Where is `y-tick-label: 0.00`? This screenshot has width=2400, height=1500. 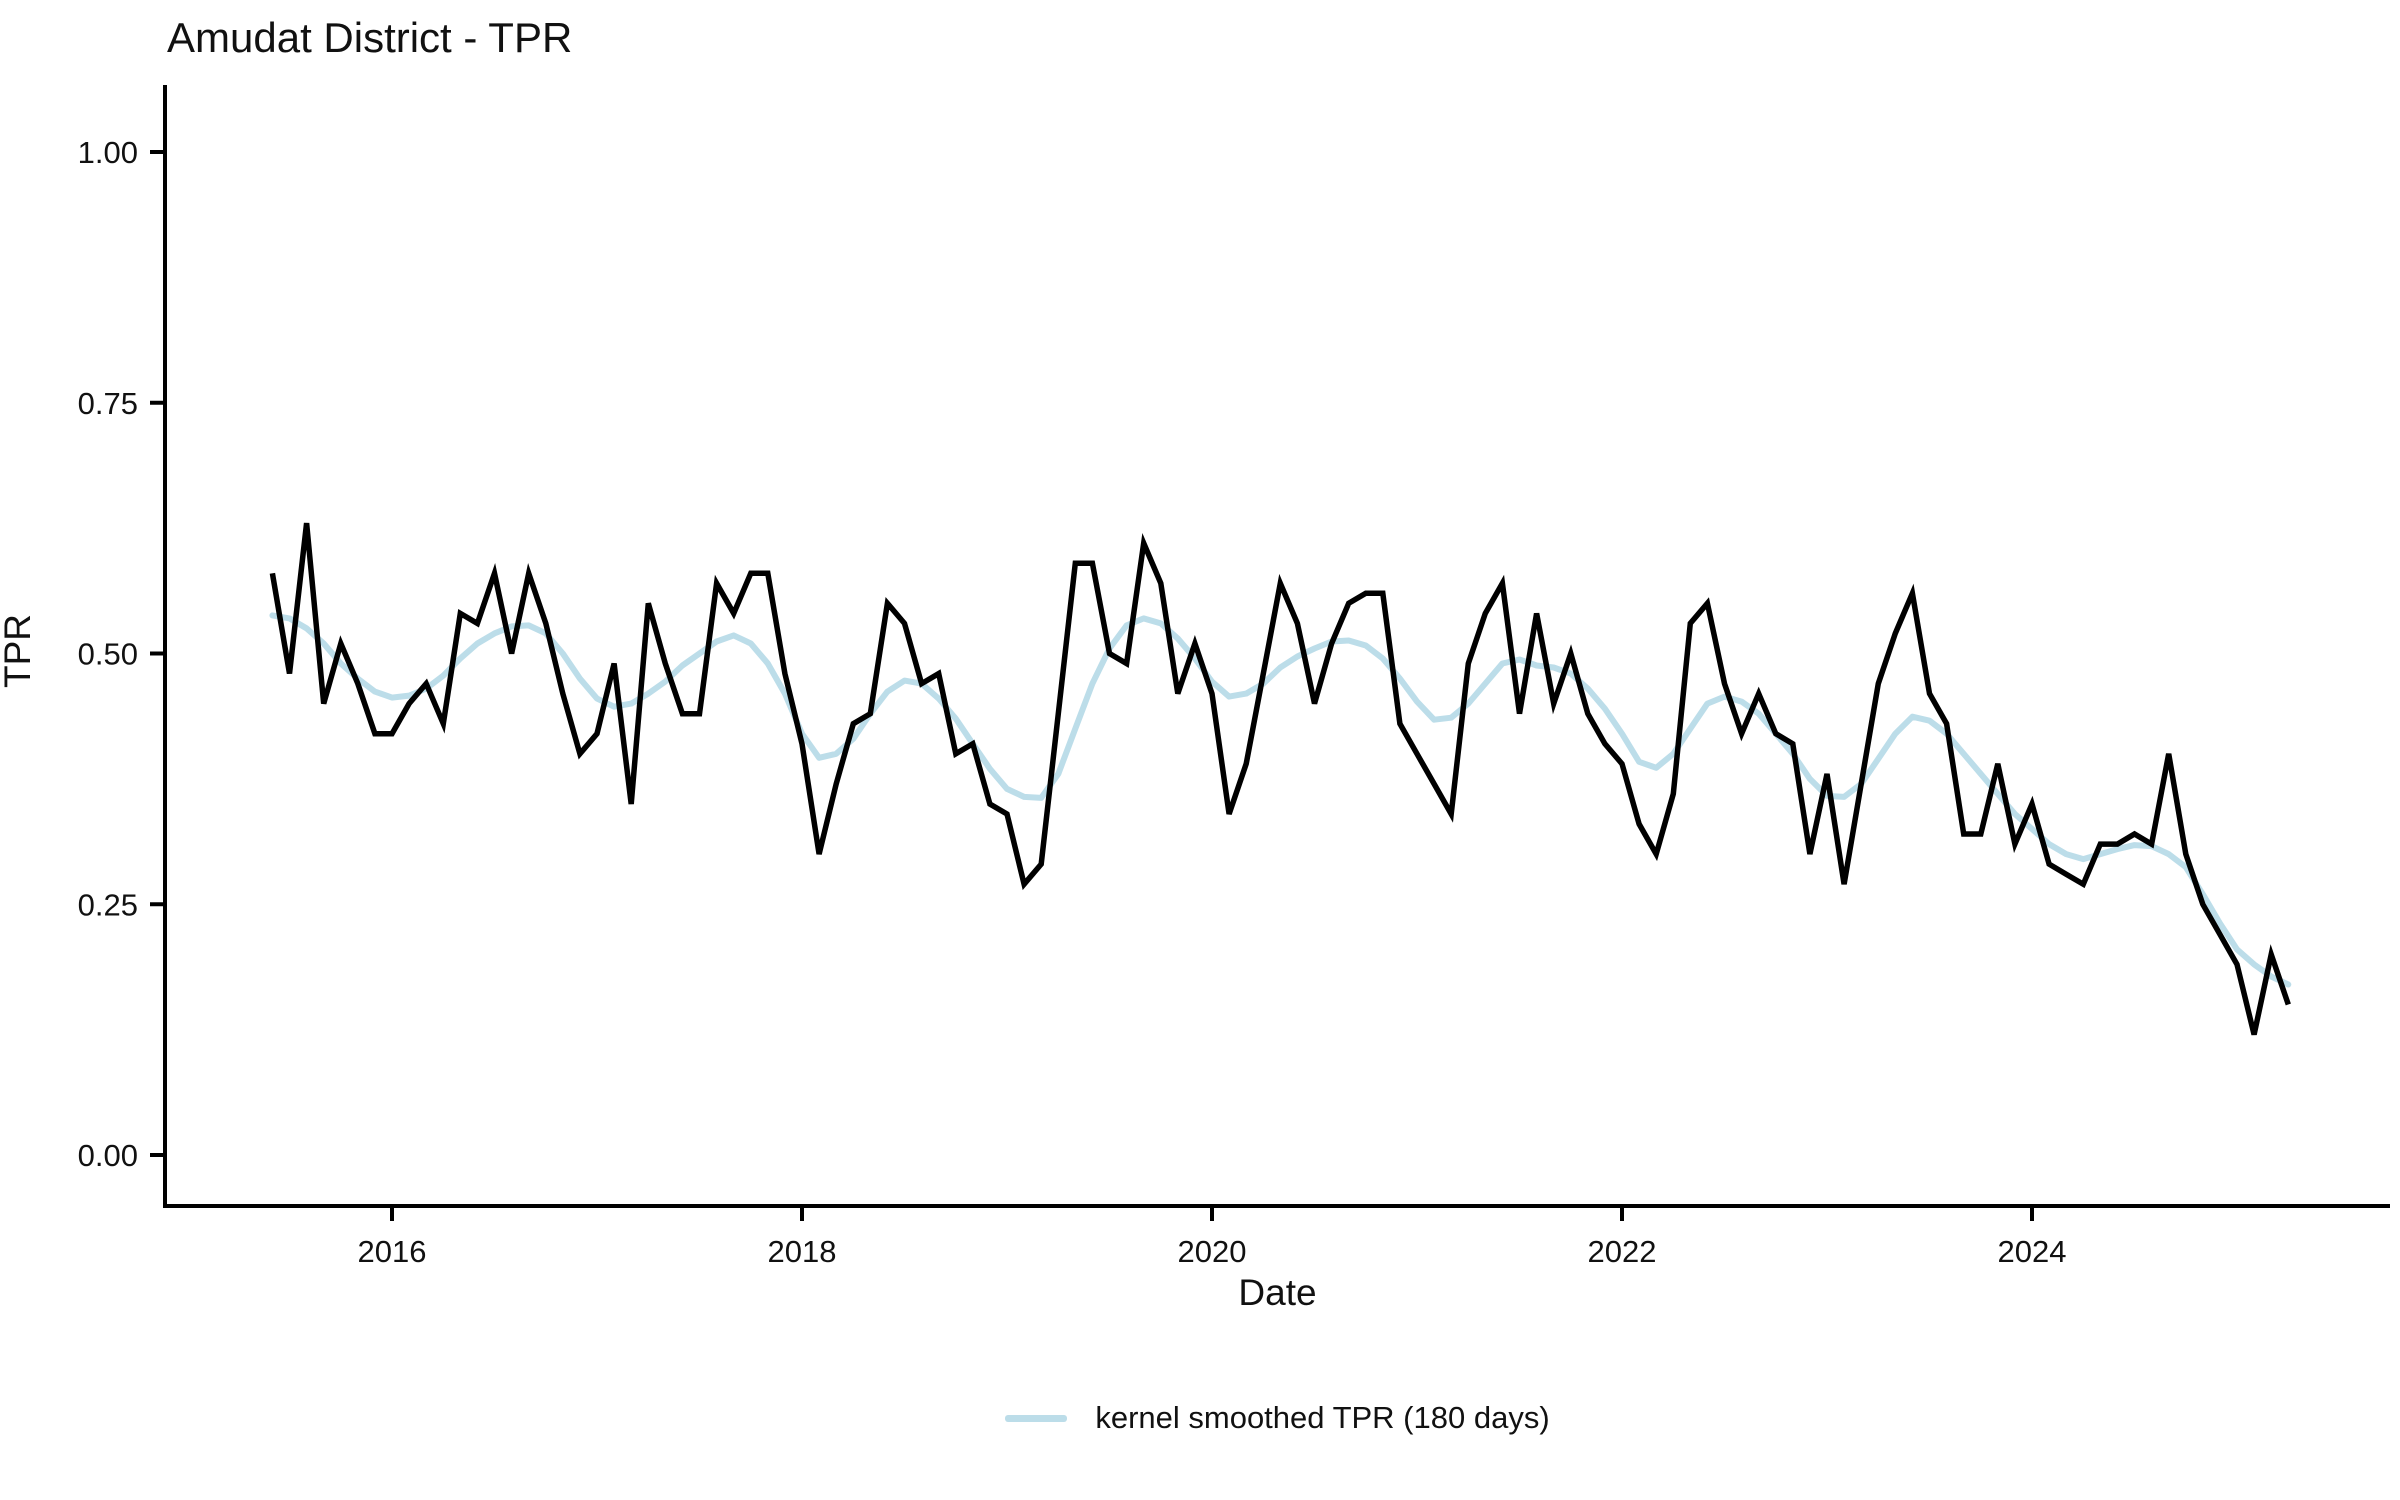
y-tick-label: 0.00 is located at coordinates (108, 1155).